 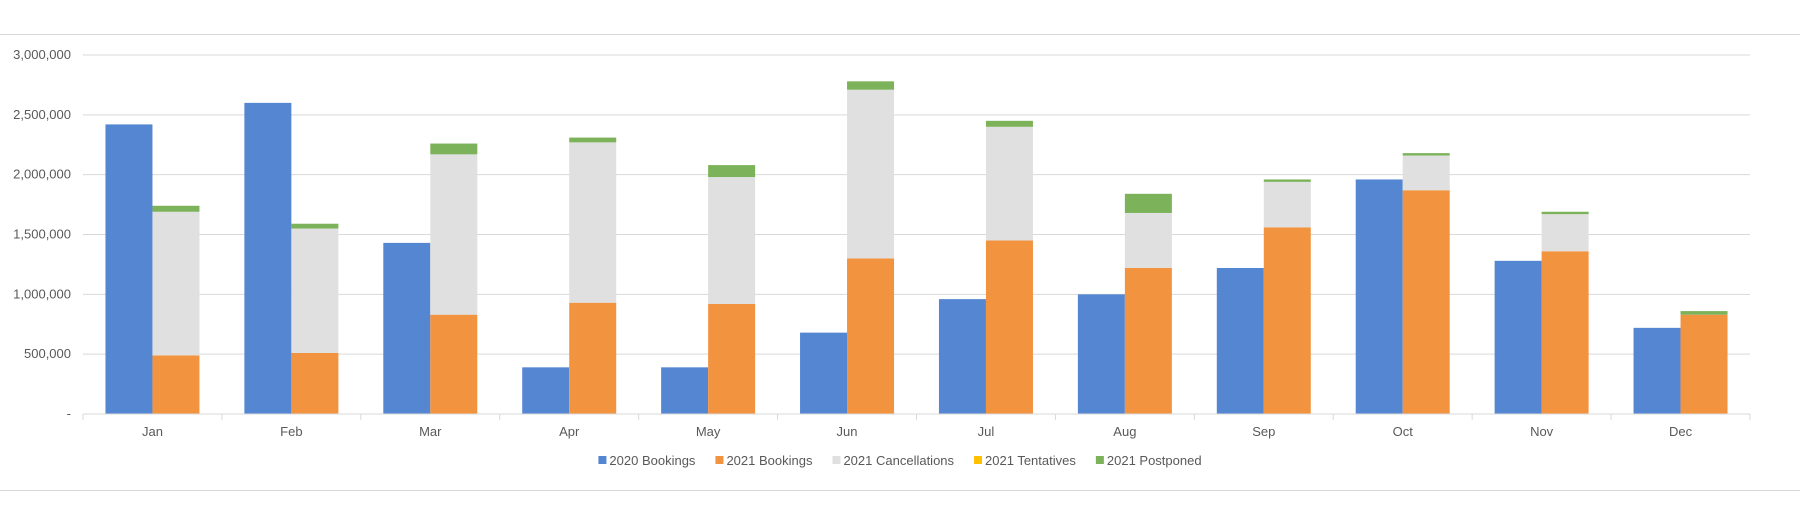 What do you see at coordinates (732, 358) in the screenshot?
I see `bar-2021-bookings-may` at bounding box center [732, 358].